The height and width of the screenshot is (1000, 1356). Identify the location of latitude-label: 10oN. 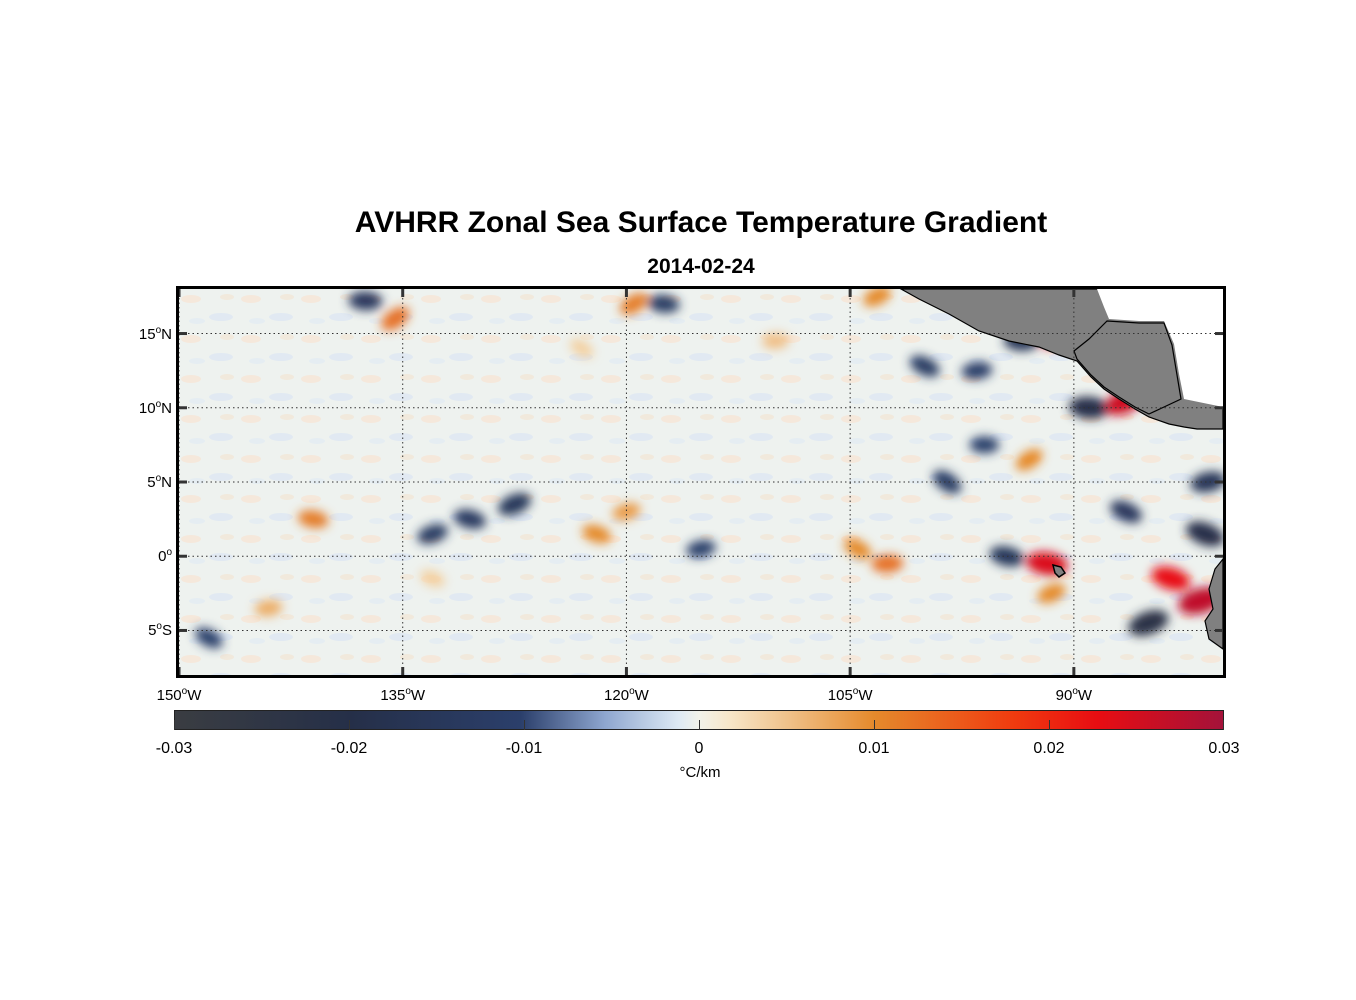
(155, 407).